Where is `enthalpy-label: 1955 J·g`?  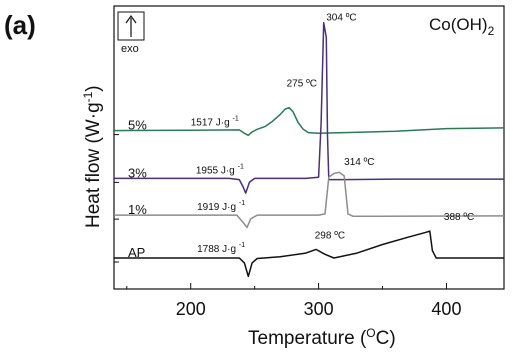
enthalpy-label: 1955 J·g is located at coordinates (215, 170).